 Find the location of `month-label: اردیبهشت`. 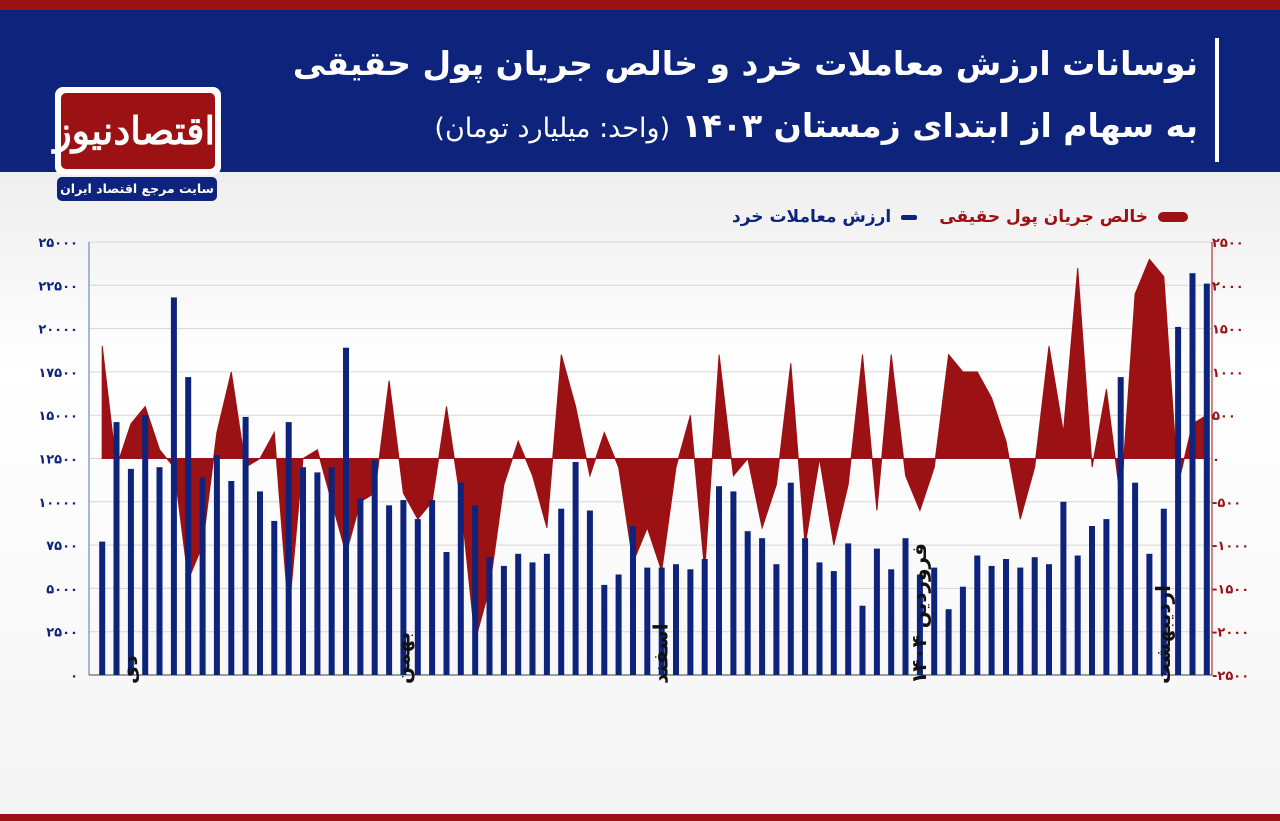

month-label: اردیبهشت is located at coordinates (1163, 634).